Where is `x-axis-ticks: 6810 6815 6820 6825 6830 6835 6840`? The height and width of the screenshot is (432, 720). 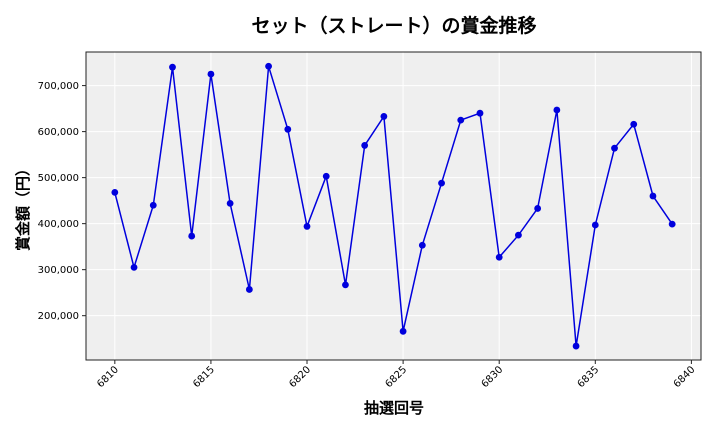 x-axis-ticks: 6810 6815 6820 6825 6830 6835 6840 is located at coordinates (396, 375).